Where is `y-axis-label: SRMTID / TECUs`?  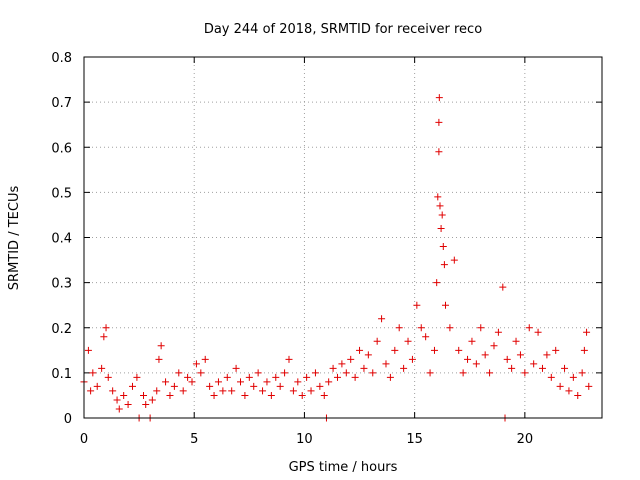
y-axis-label: SRMTID / TECUs is located at coordinates (14, 238).